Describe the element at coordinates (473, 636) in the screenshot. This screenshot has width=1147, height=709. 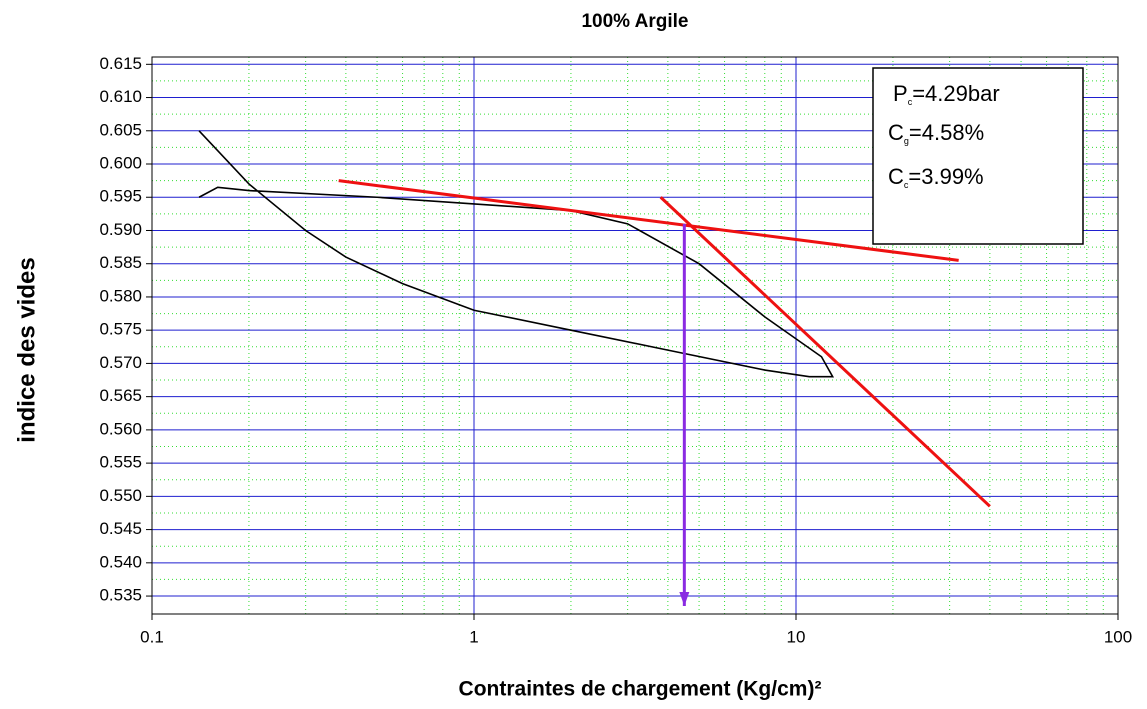
I see `x-tick-label: 1` at that location.